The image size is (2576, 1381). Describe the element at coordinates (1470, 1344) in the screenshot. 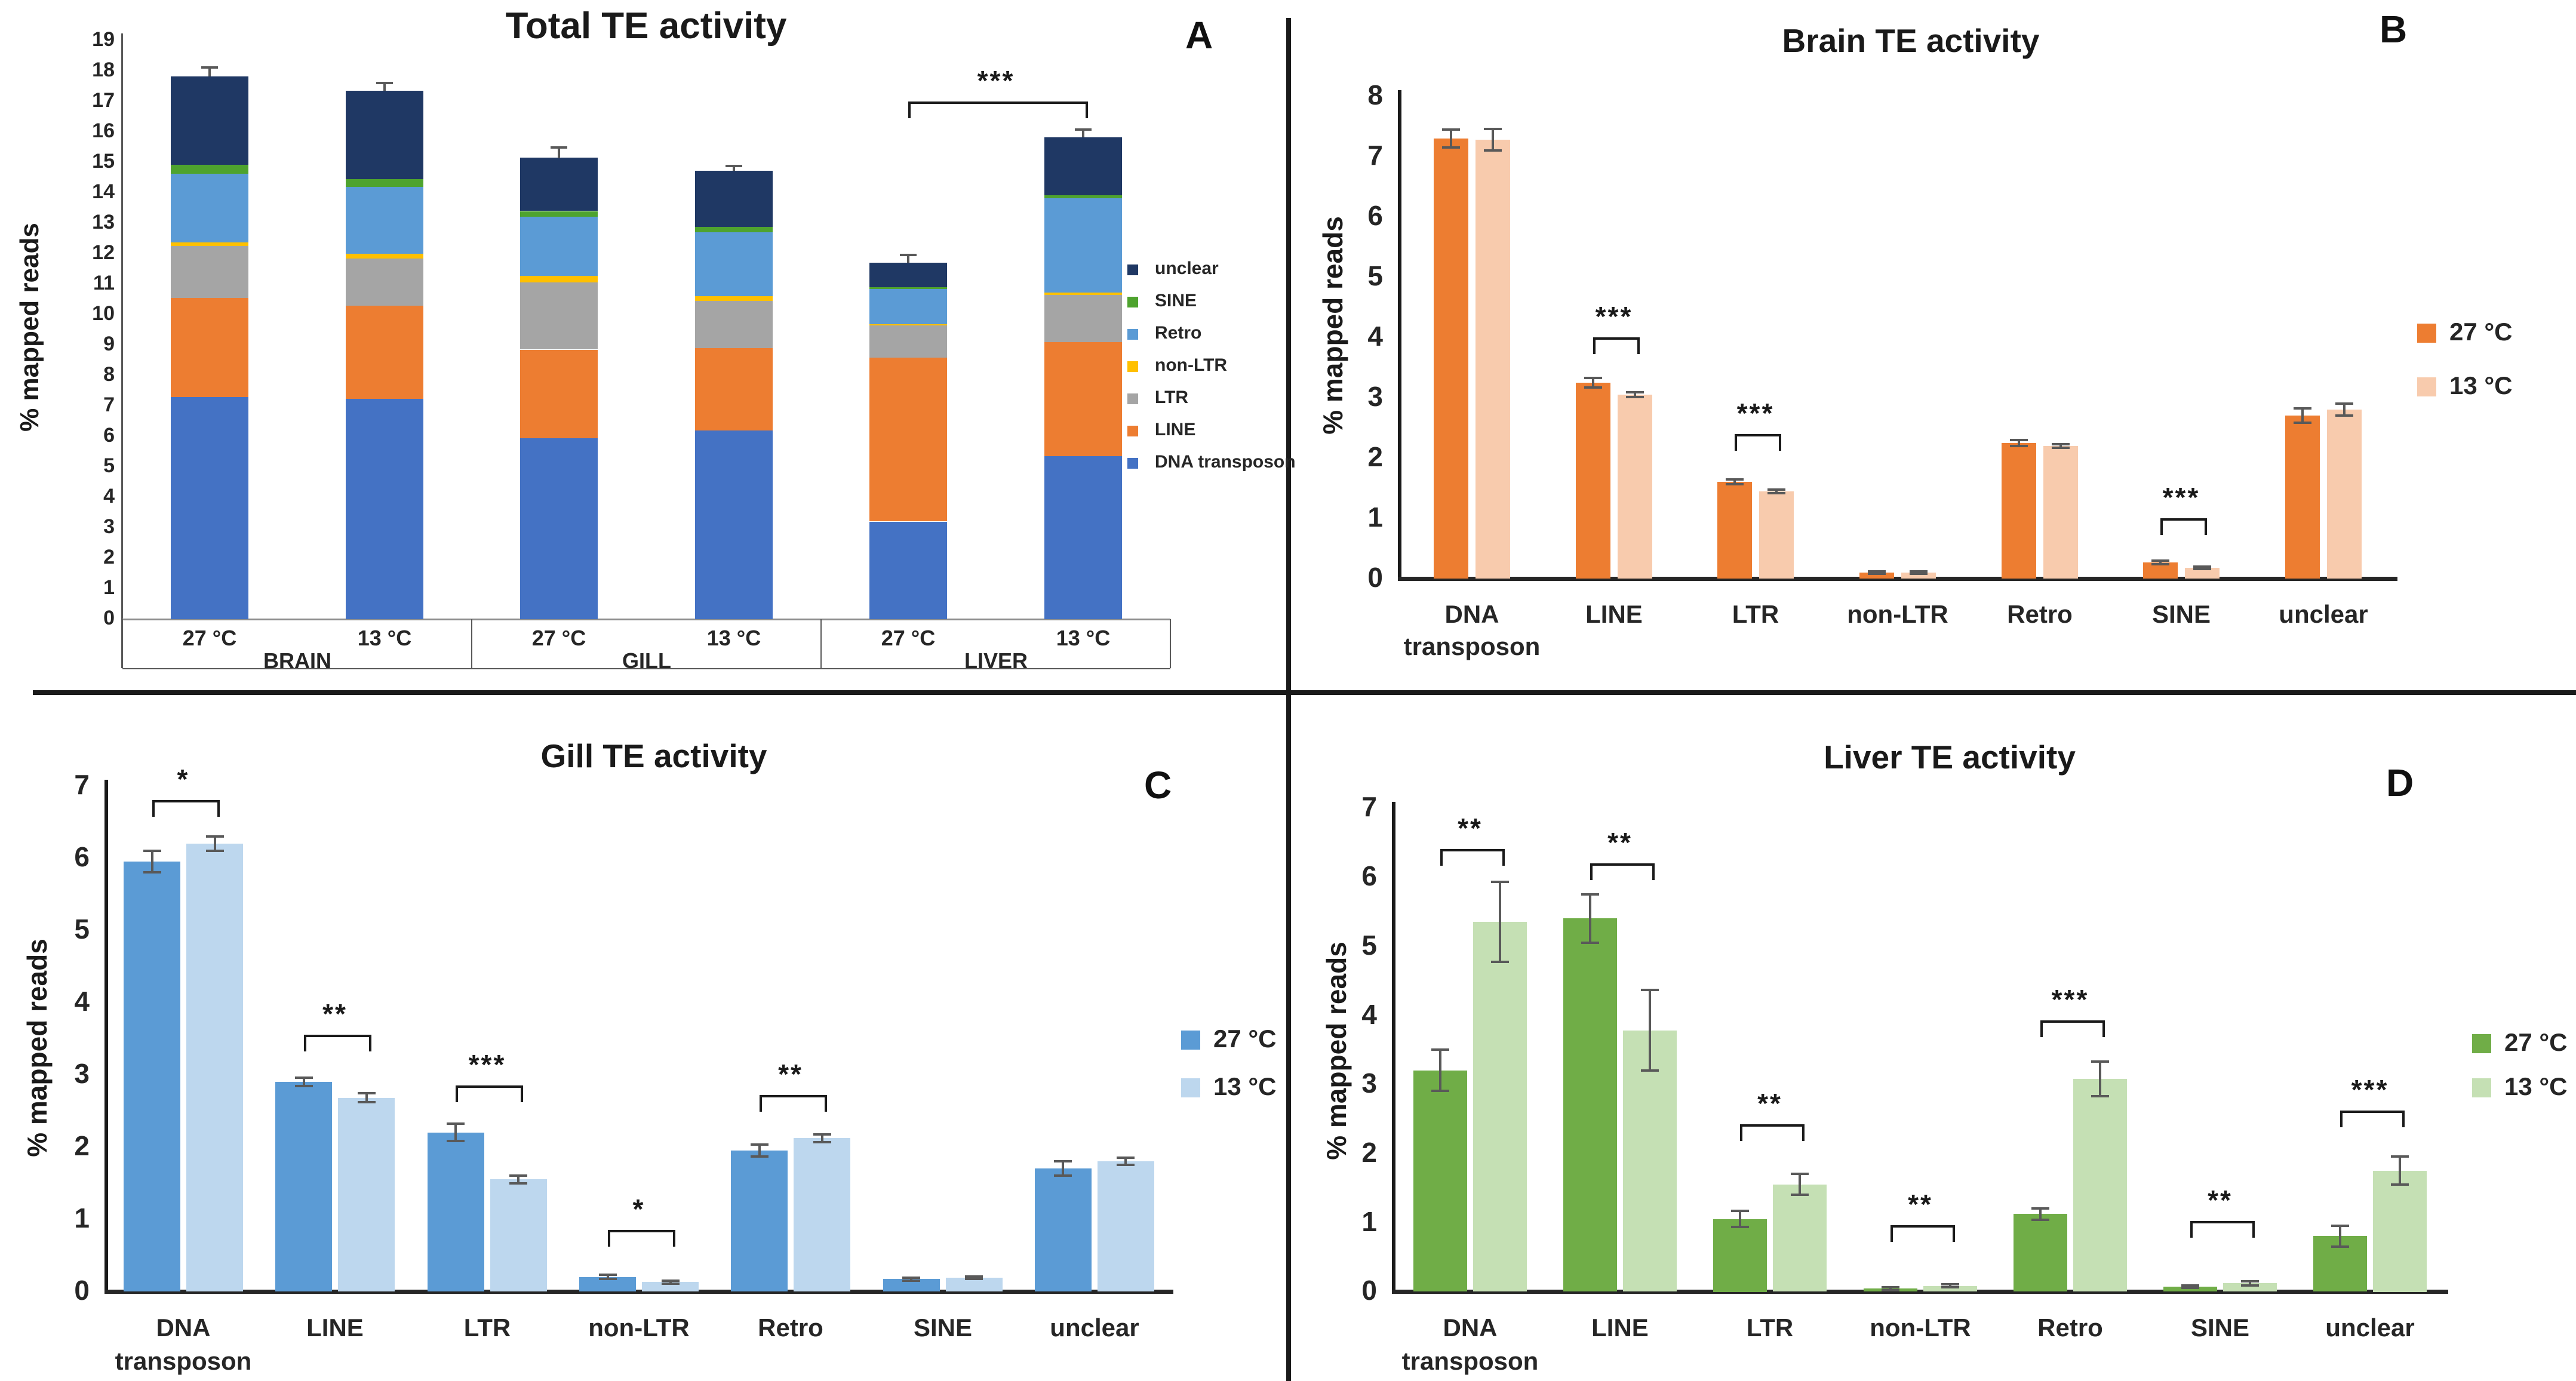

I see `category-label: DNA transposon` at that location.